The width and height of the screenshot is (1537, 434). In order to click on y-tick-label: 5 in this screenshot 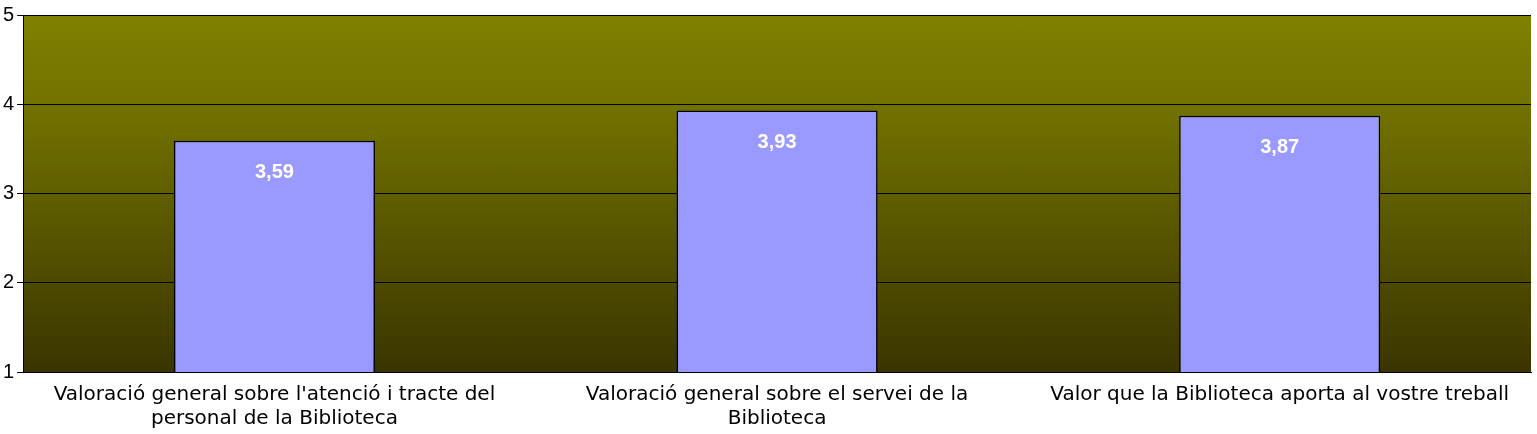, I will do `click(9, 13)`.